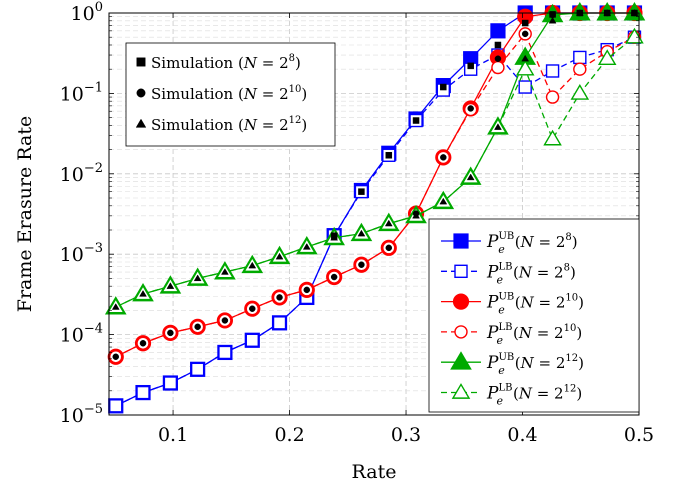 The width and height of the screenshot is (673, 489). Describe the element at coordinates (81, 173) in the screenshot. I see `y-tick-label: 10⁻²` at that location.